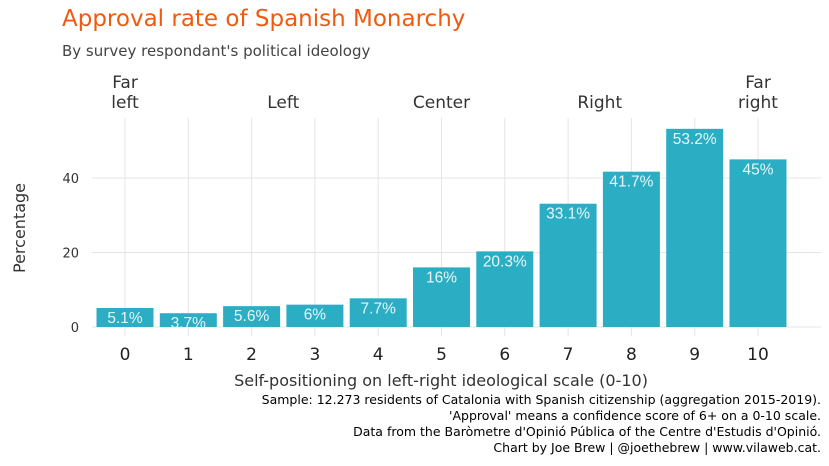 Image resolution: width=829 pixels, height=466 pixels. Describe the element at coordinates (504, 355) in the screenshot. I see `x-tick-label: 6` at that location.